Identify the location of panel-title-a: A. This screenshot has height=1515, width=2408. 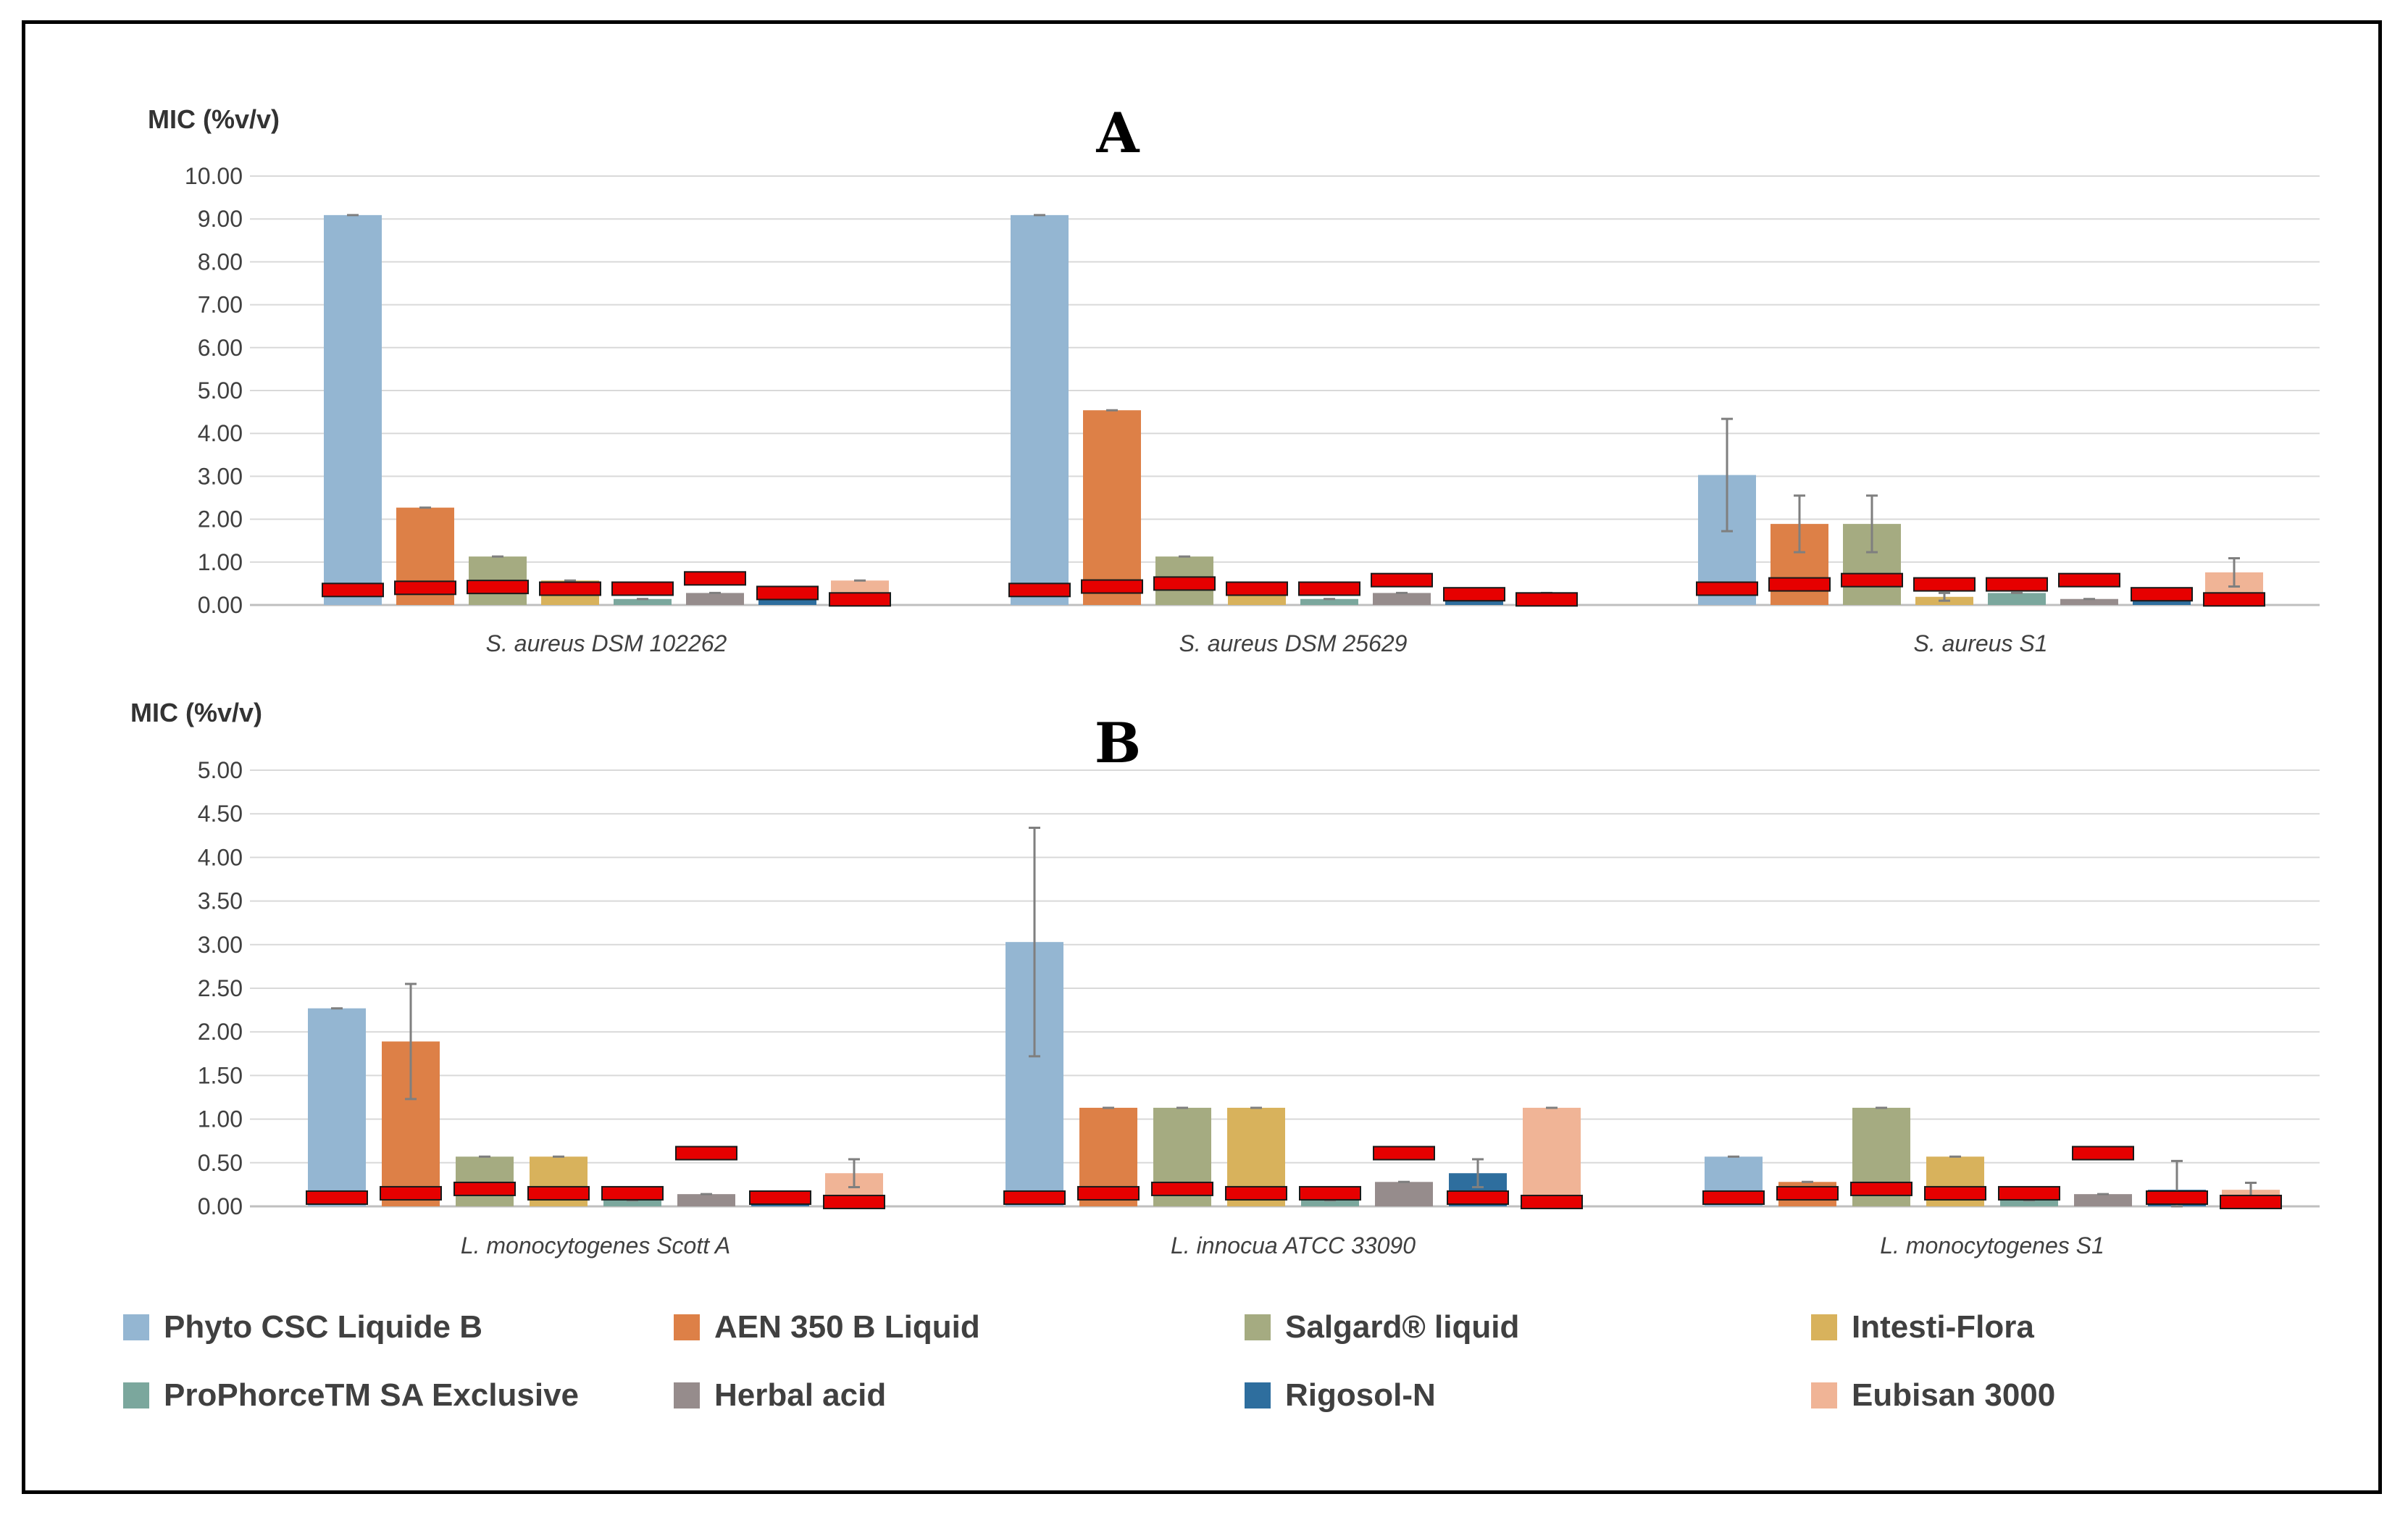
(1118, 133).